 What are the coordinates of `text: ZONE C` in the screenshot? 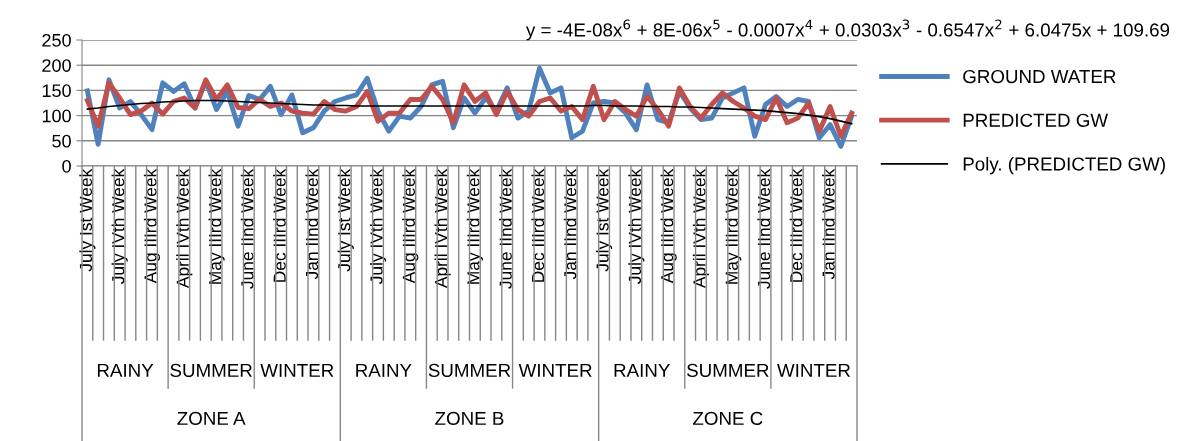 It's located at (728, 418).